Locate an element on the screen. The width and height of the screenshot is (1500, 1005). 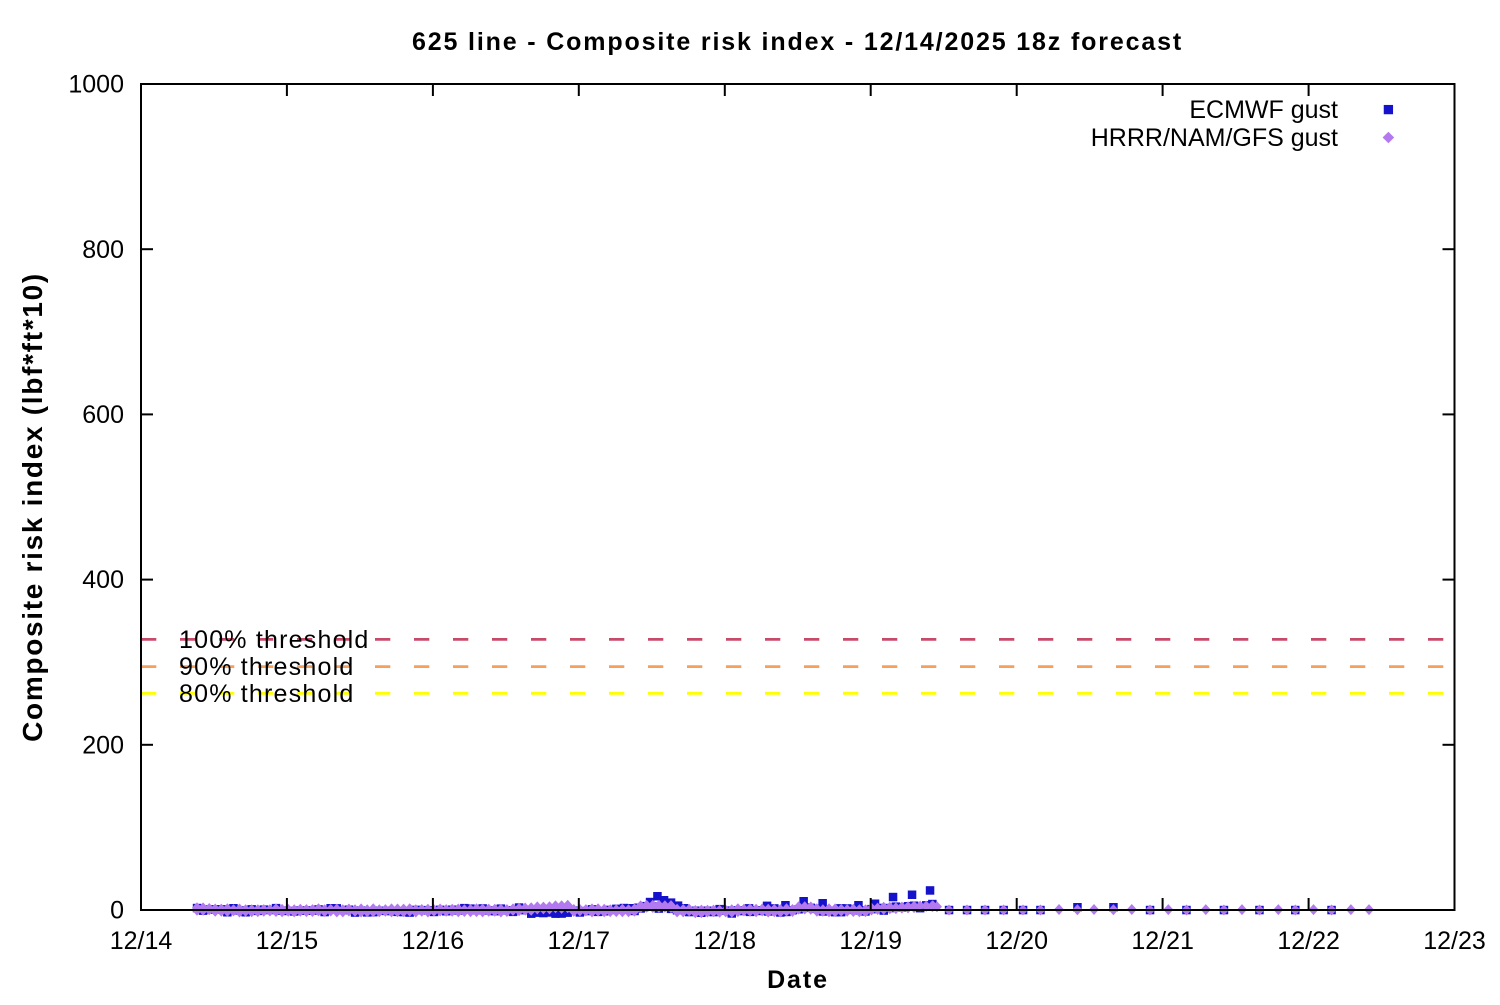
svg-text: 90% threshold is located at coordinates (266, 667).